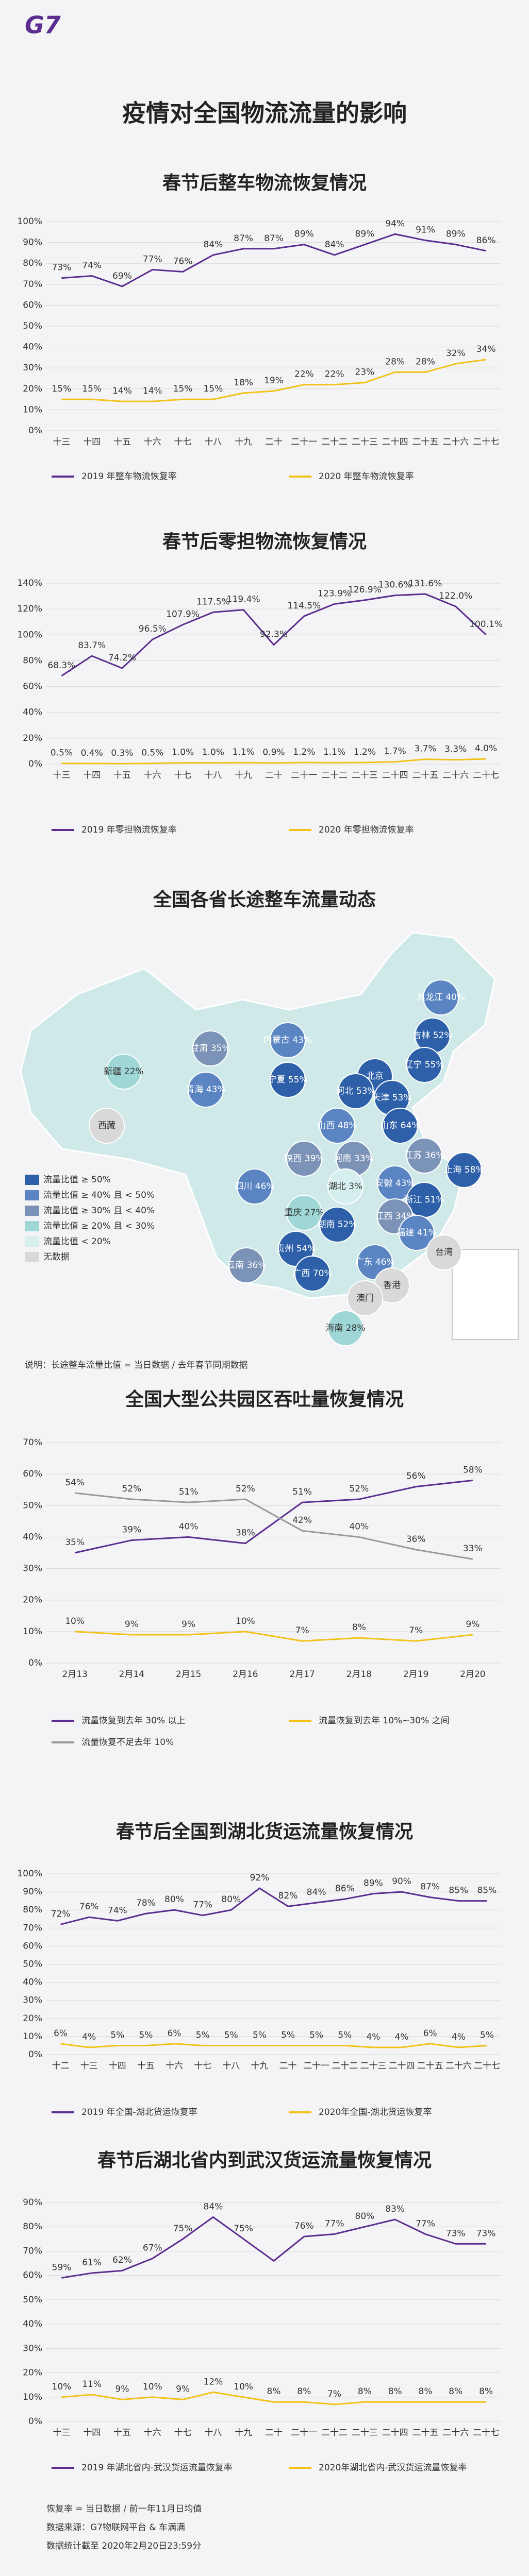 The width and height of the screenshot is (529, 2576). I want to click on province-label: 四川 46%, so click(254, 1186).